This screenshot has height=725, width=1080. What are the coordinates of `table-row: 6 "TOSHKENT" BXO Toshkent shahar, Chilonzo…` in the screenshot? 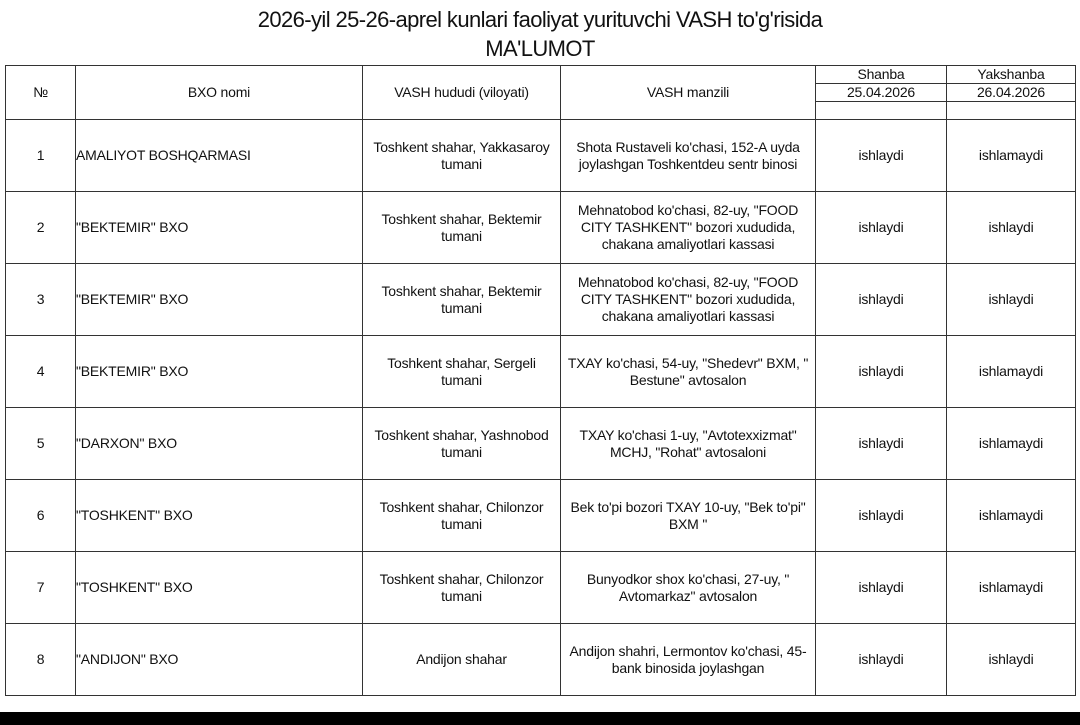 It's located at (540, 515).